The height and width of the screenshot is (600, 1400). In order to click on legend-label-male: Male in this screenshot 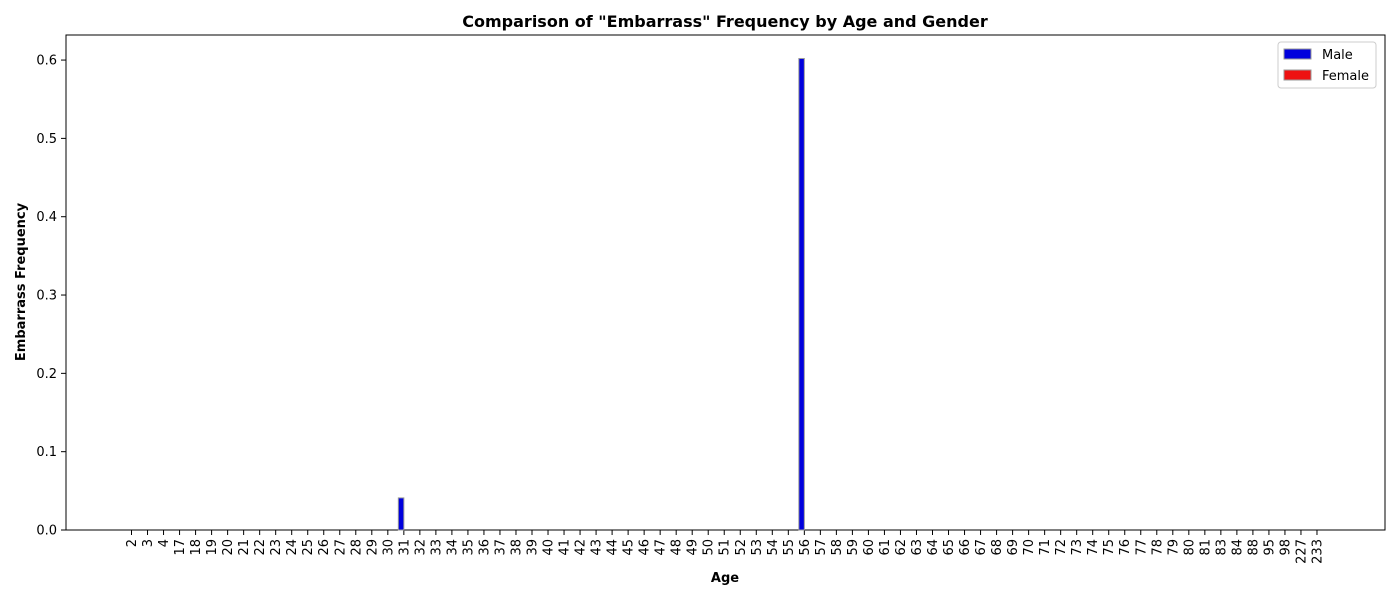, I will do `click(1337, 55)`.